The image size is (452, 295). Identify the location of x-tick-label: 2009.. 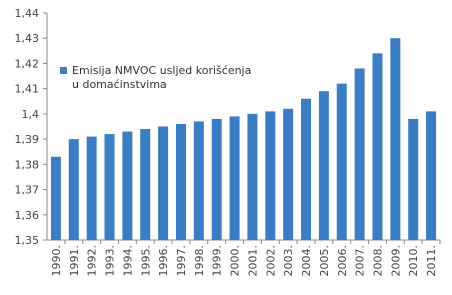
(395, 261).